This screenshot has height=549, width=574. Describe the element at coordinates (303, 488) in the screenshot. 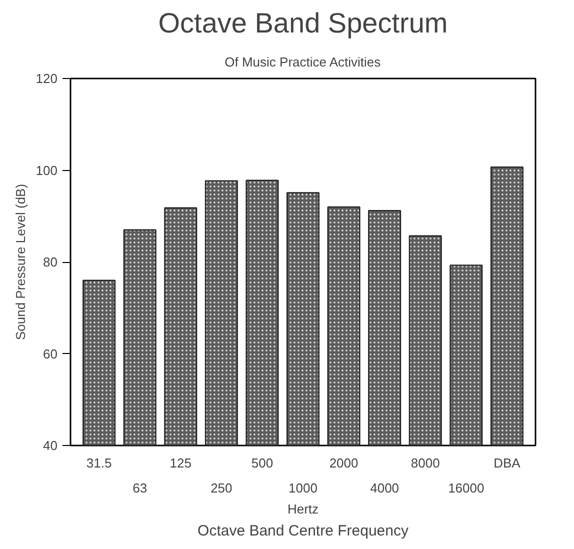

I see `x-tick-label: 1000` at that location.